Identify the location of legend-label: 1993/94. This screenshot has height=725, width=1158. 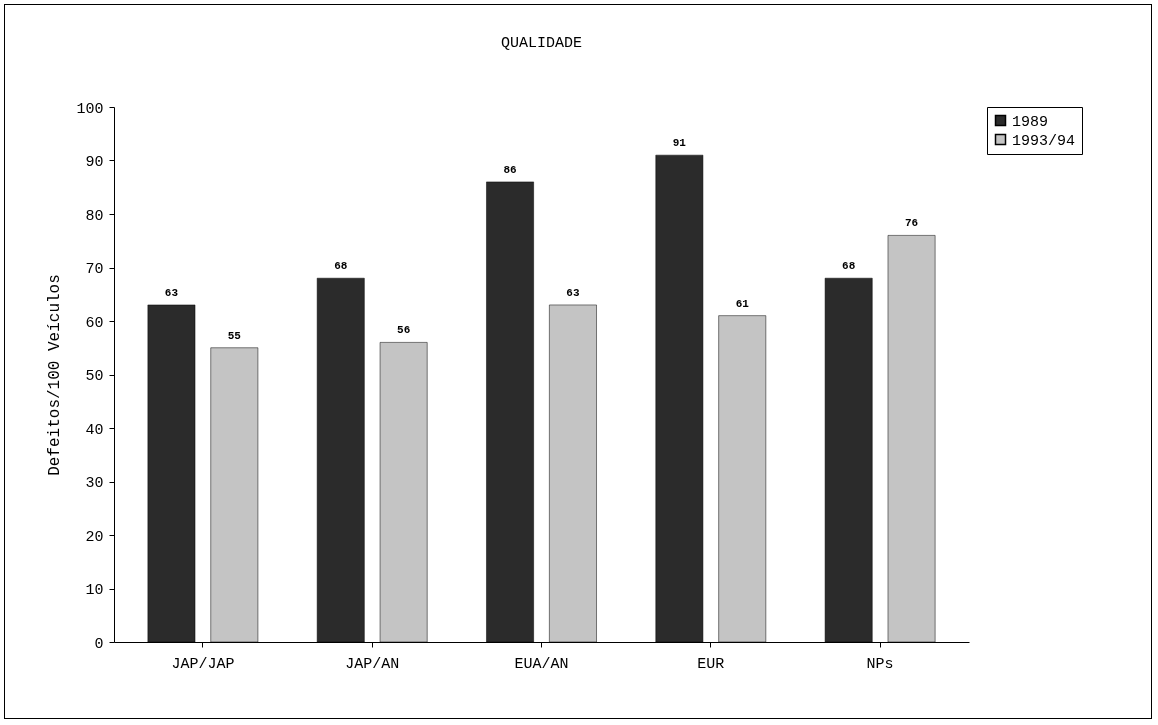
(1044, 141).